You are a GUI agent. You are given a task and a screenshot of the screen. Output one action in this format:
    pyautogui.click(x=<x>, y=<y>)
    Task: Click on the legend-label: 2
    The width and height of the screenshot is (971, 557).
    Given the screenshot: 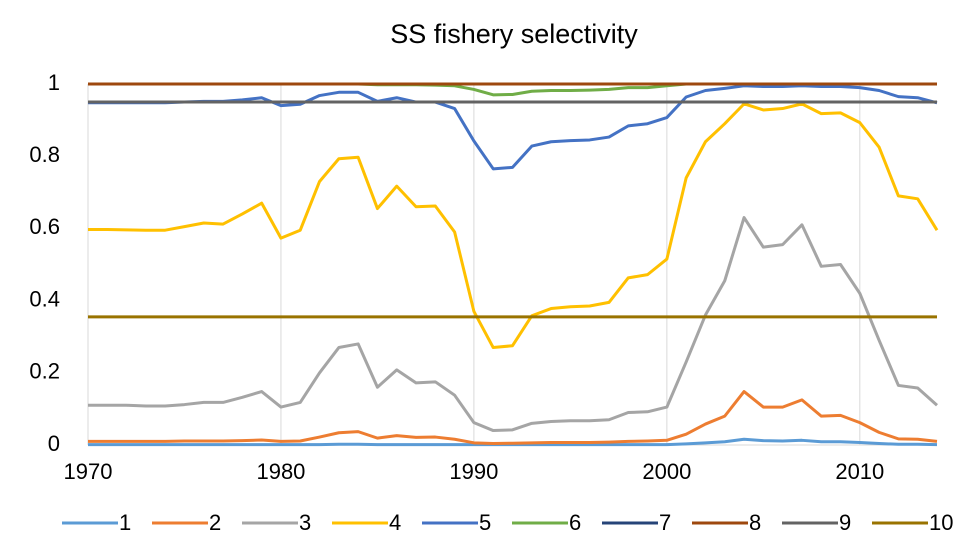 What is the action you would take?
    pyautogui.click(x=215, y=522)
    